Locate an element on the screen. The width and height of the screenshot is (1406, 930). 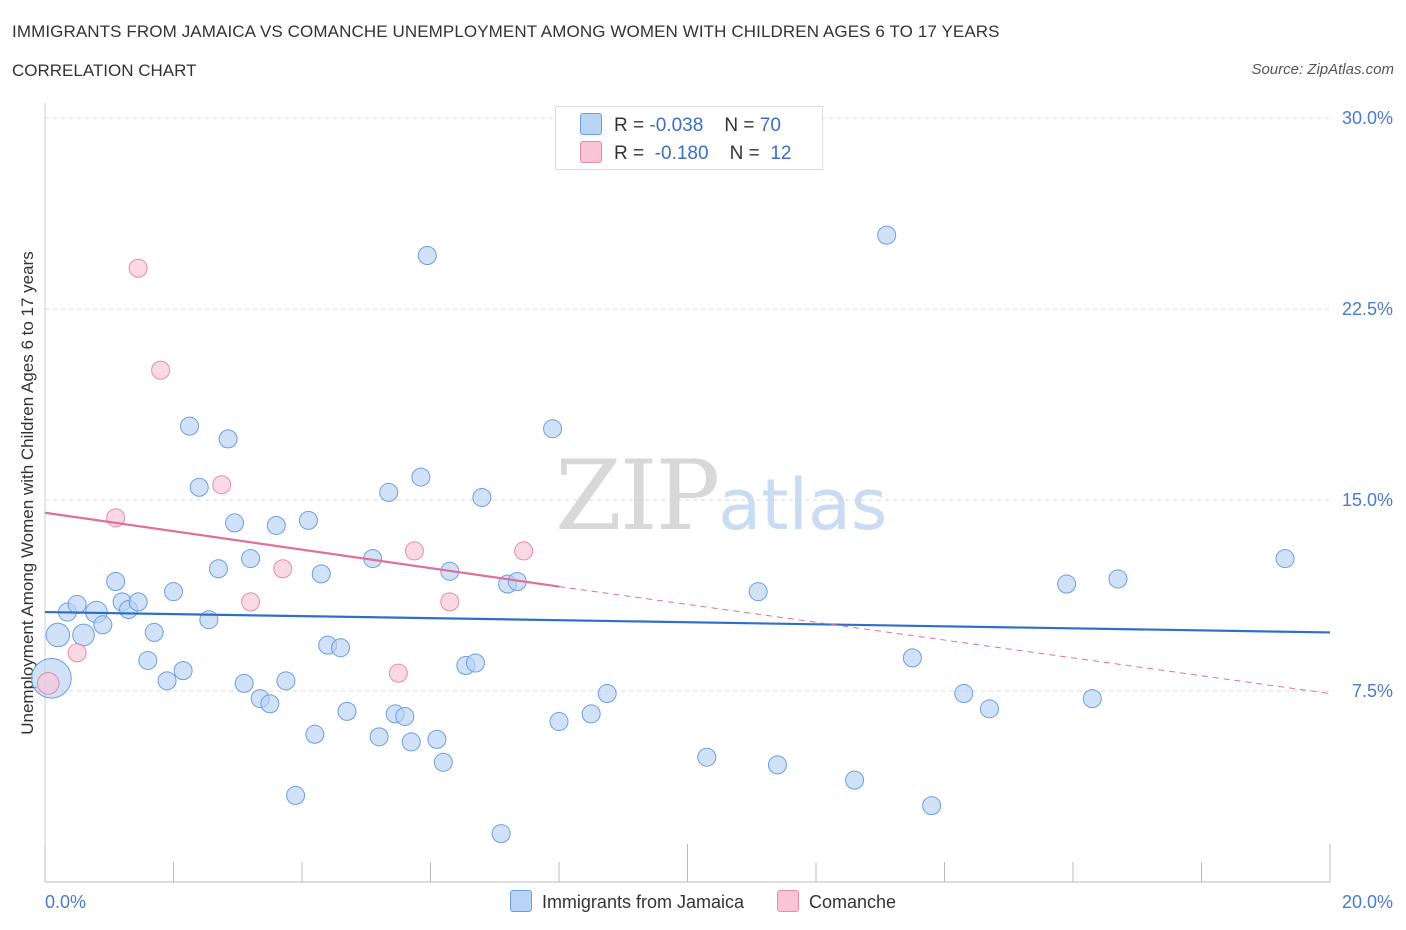
trendline-comanche is located at coordinates (302, 549).